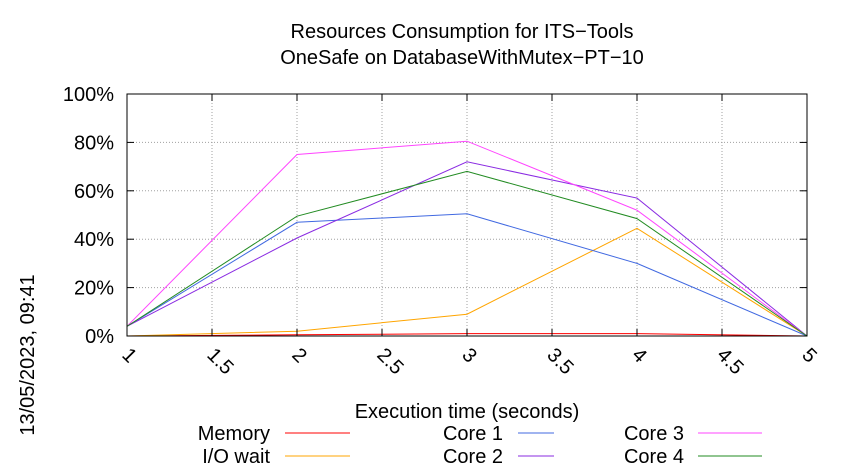 This screenshot has height=475, width=850. Describe the element at coordinates (234, 434) in the screenshot. I see `legend-label: Memory` at that location.